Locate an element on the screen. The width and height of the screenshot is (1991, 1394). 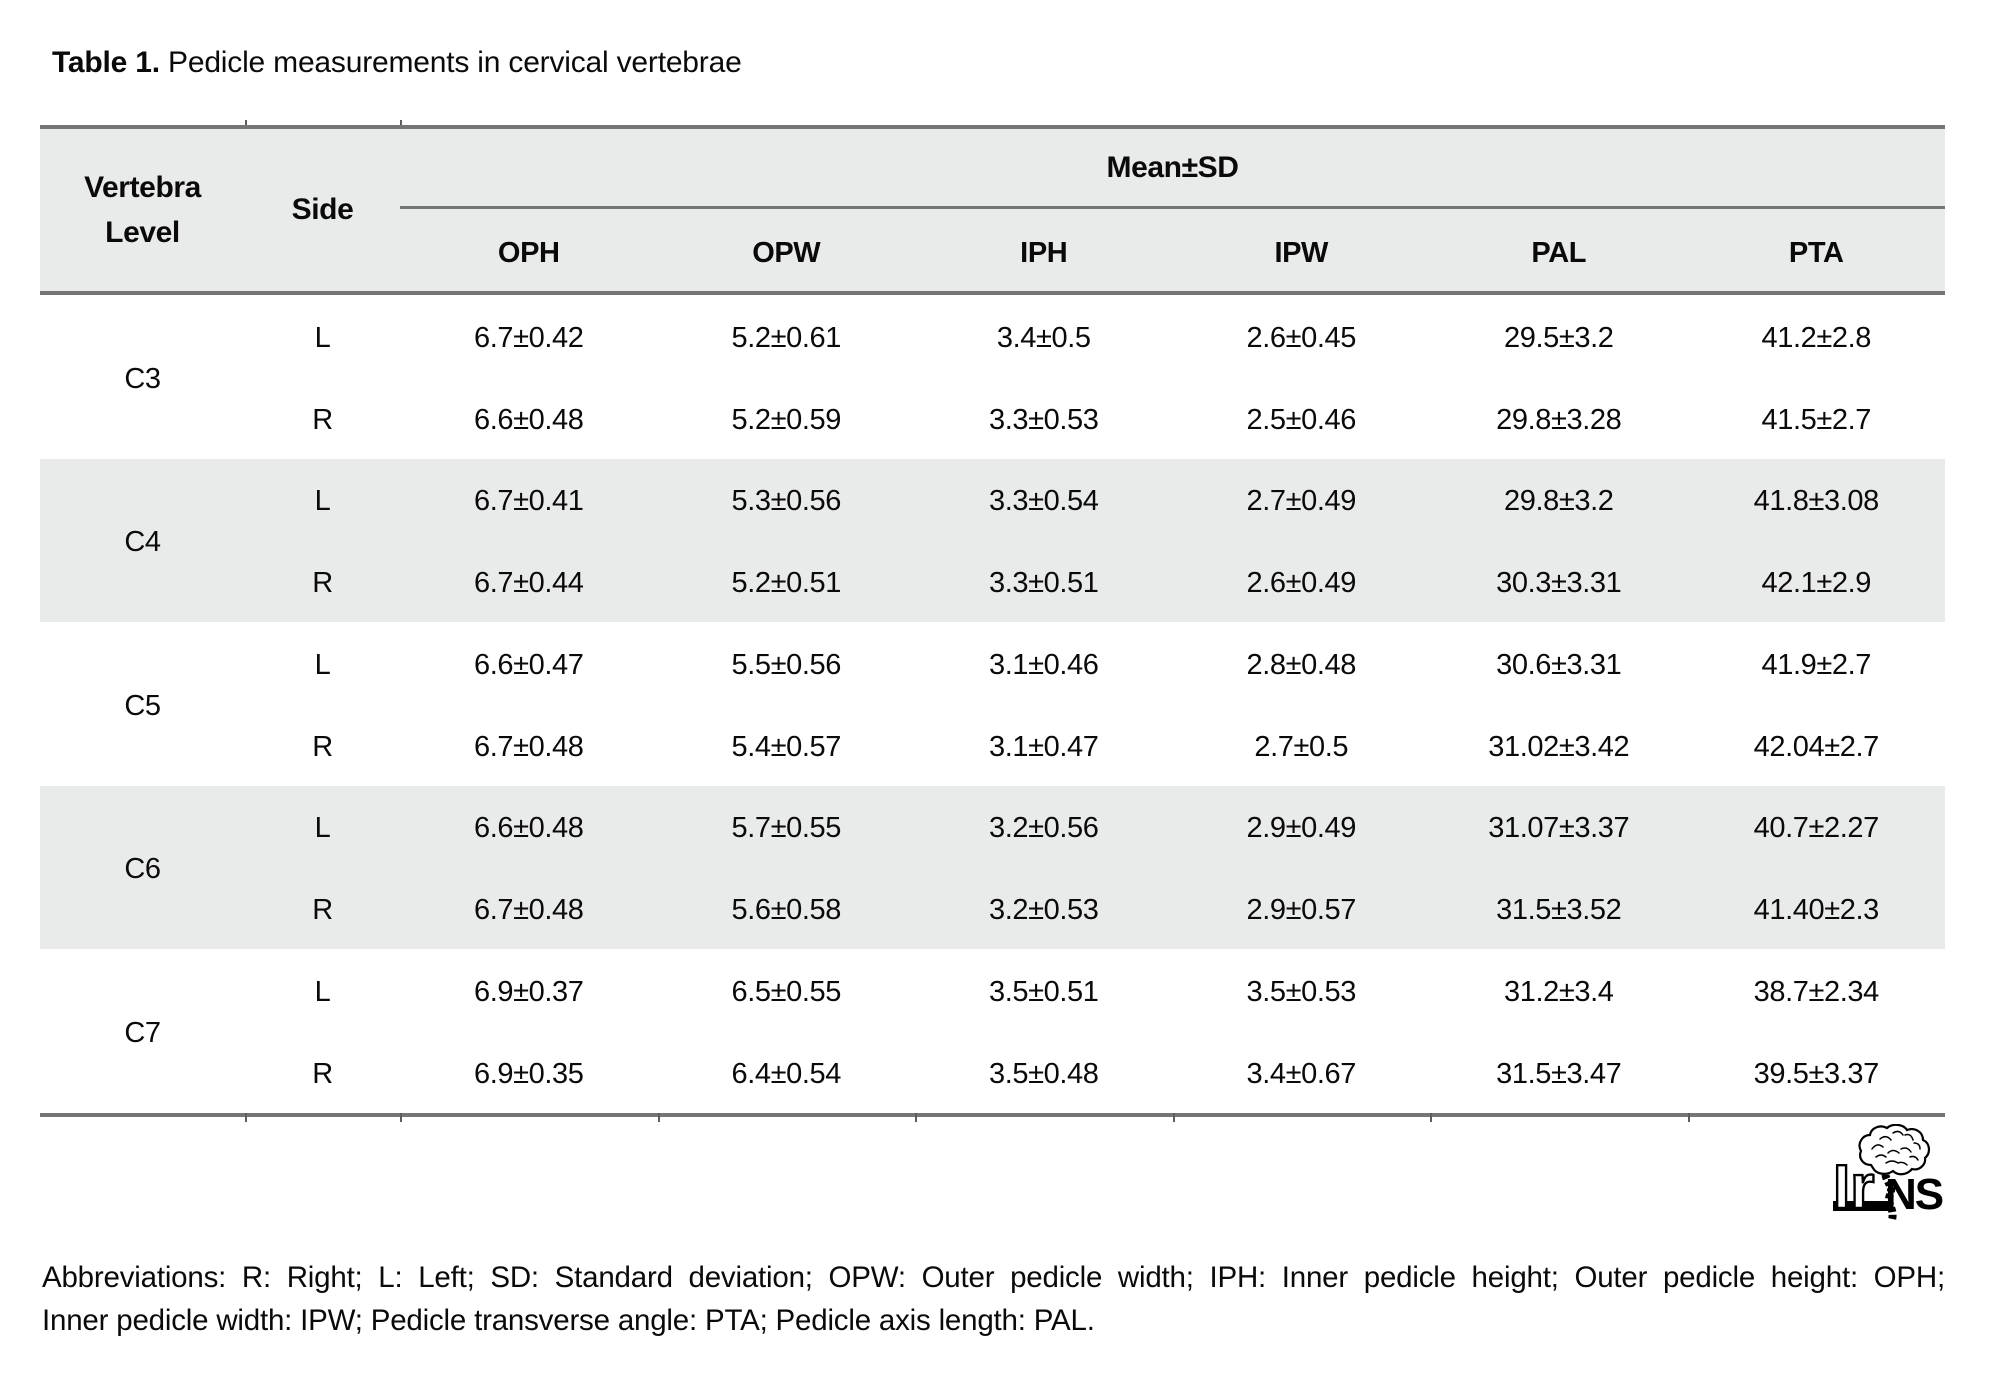
header-mean-sd: Mean±SD is located at coordinates (1172, 167).